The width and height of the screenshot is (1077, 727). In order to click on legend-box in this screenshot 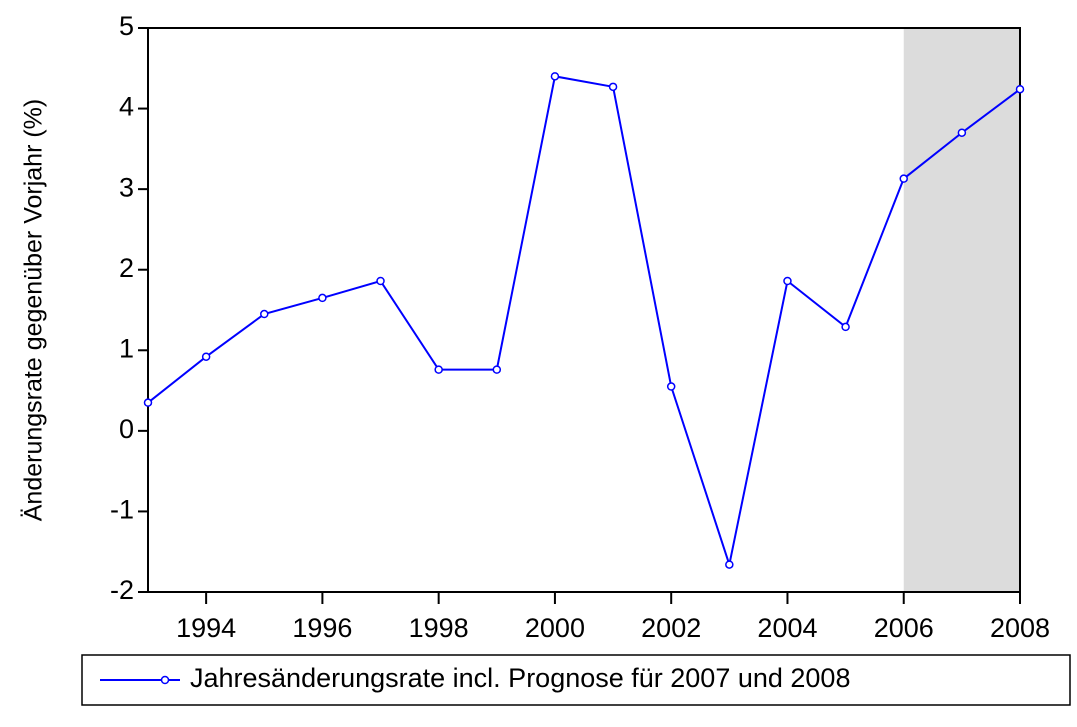, I will do `click(576, 680)`.